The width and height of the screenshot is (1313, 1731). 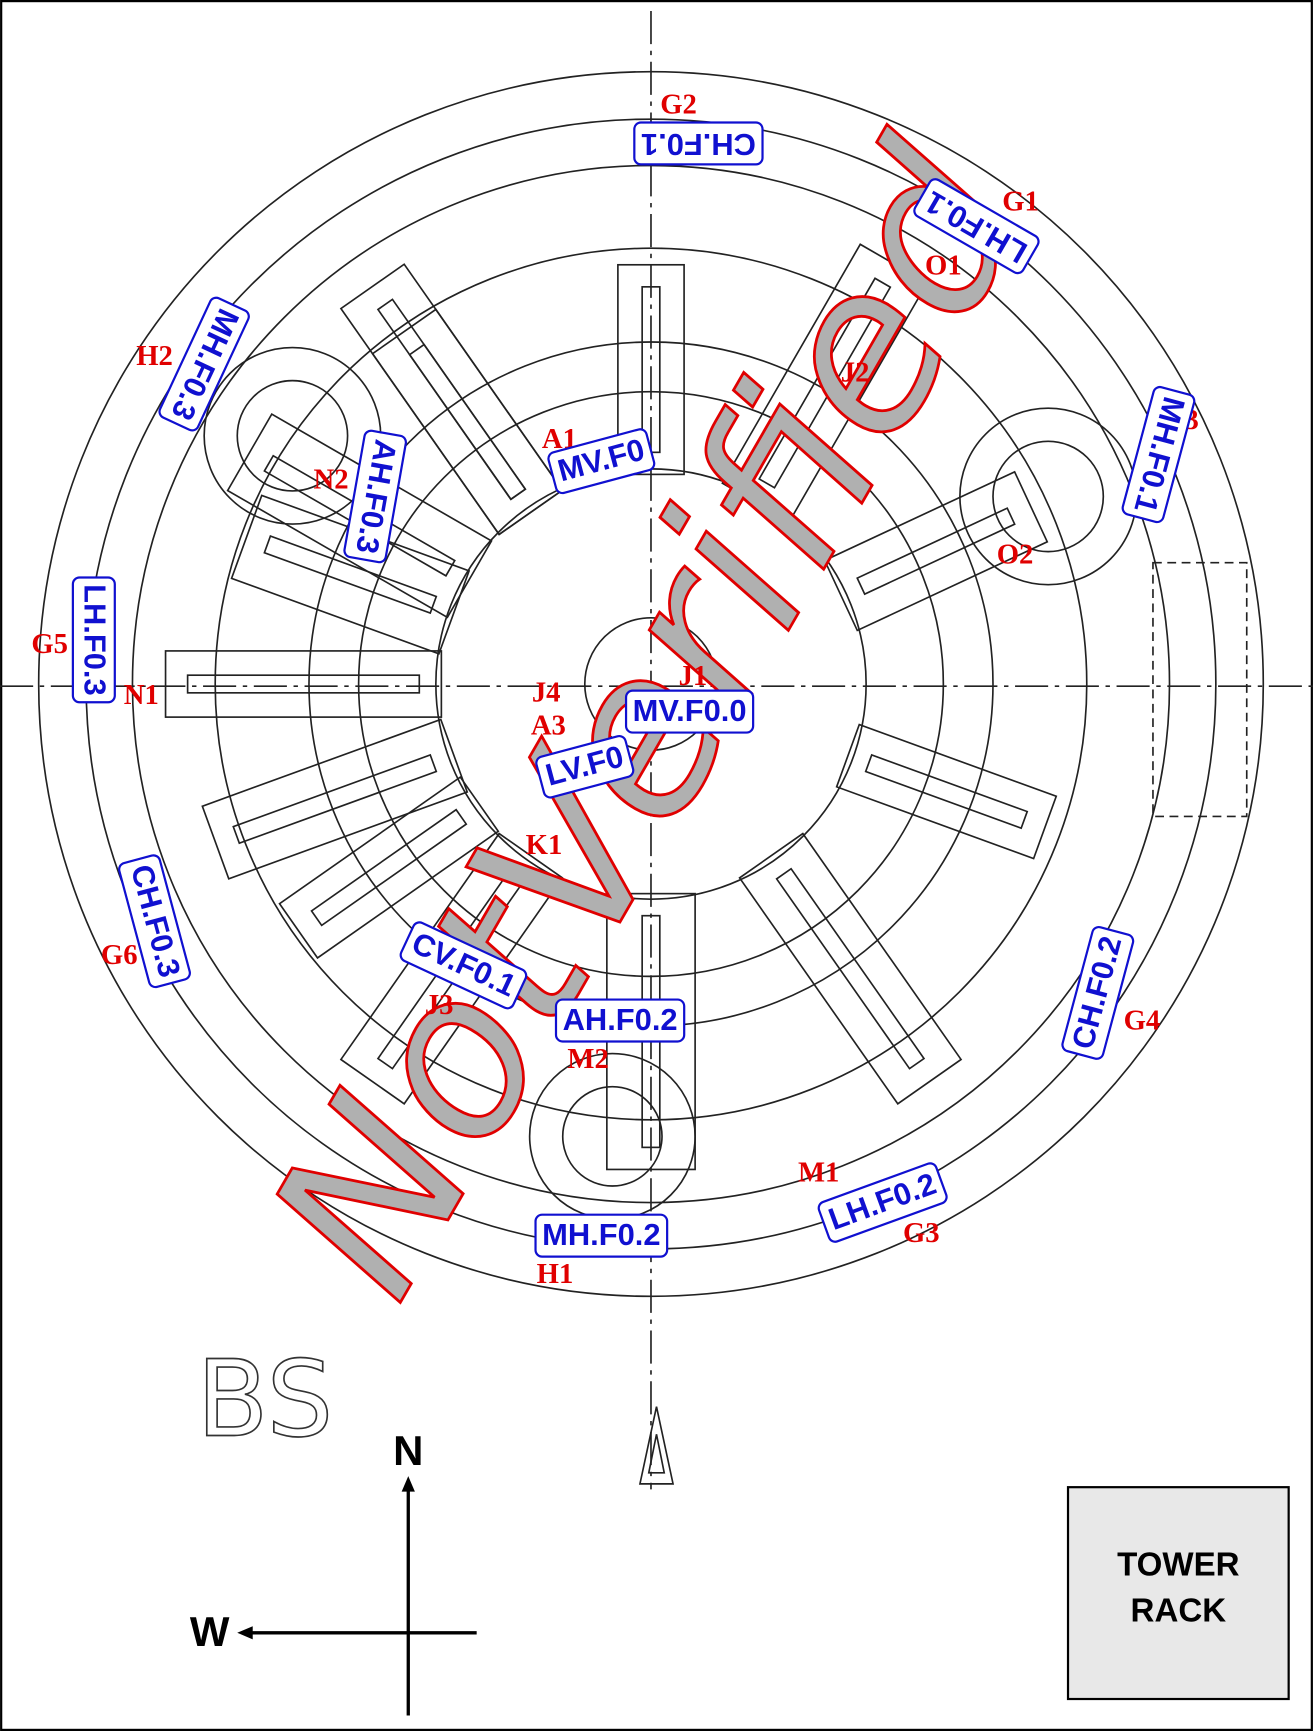 What do you see at coordinates (548, 726) in the screenshot?
I see `position-label: A3` at bounding box center [548, 726].